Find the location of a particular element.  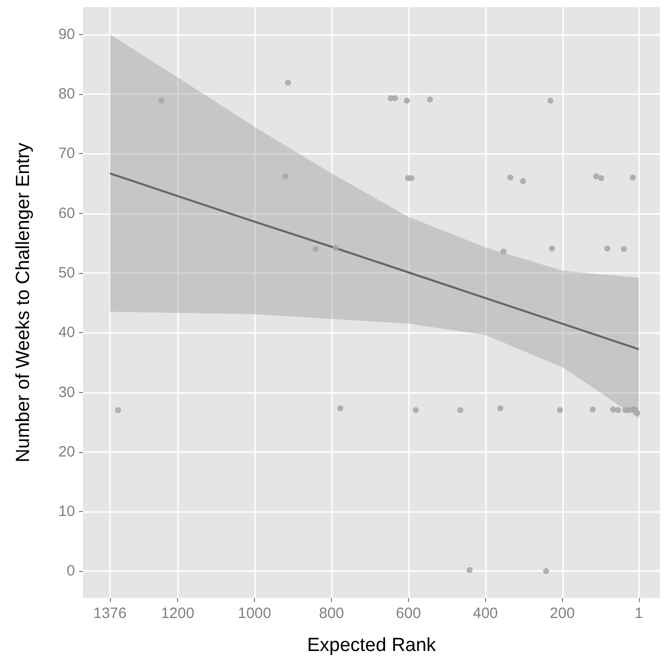

y-tick-label: 70 is located at coordinates (66, 153).